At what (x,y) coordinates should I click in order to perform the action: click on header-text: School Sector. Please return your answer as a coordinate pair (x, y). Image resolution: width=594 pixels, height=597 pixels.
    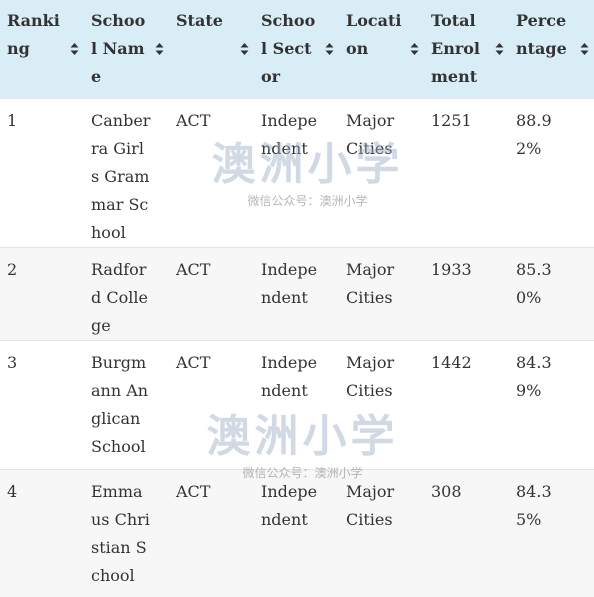
    Looking at the image, I should click on (288, 48).